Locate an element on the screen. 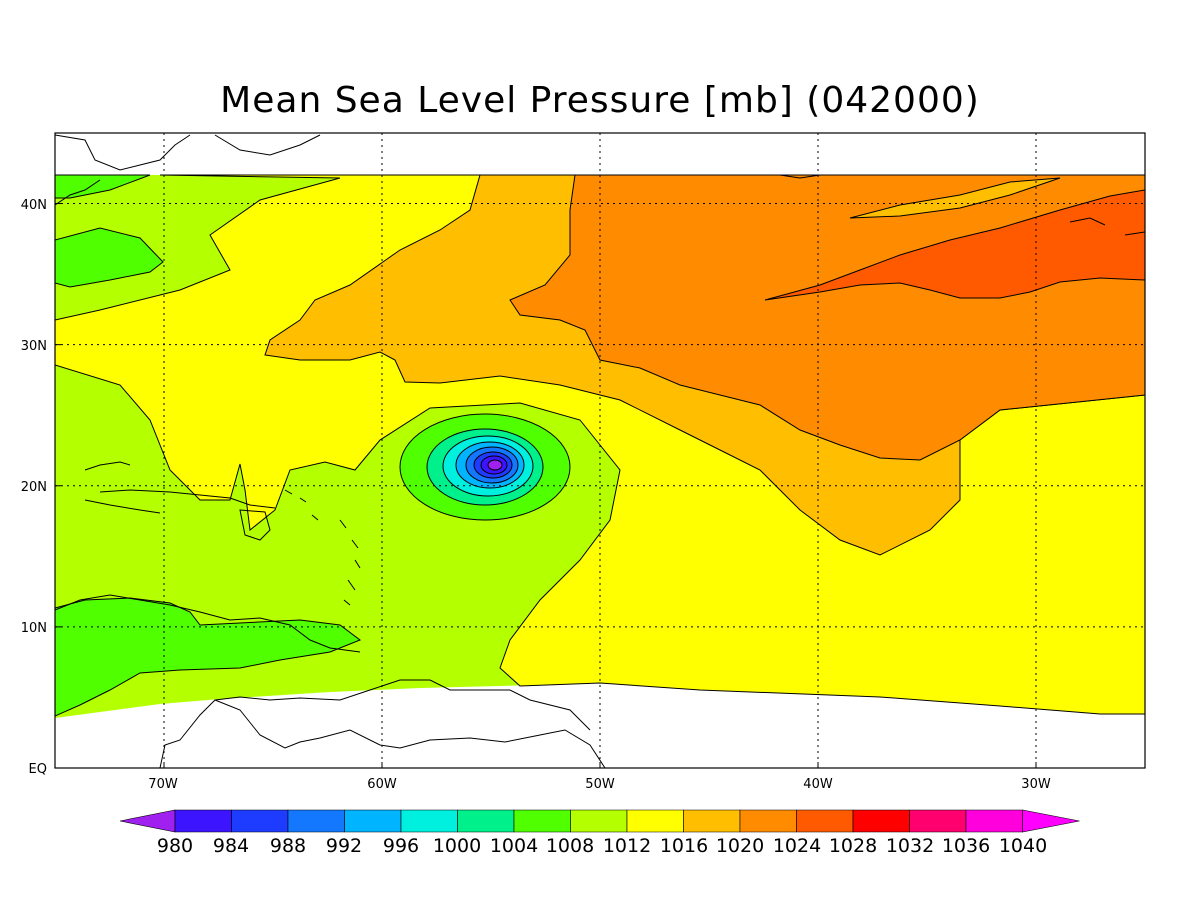  colorbar-label: 1012 is located at coordinates (627, 846).